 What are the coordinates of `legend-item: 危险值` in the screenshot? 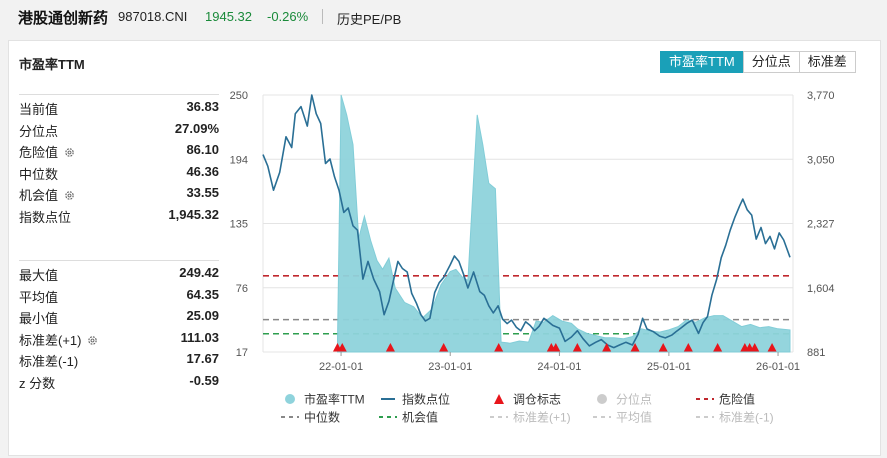 It's located at (725, 399).